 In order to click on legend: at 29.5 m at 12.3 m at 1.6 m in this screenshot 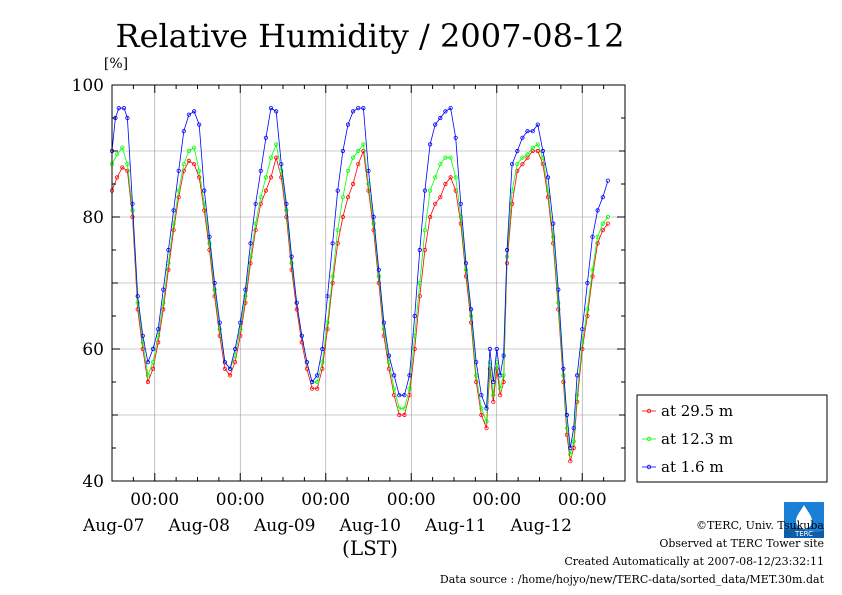, I will do `click(732, 438)`.